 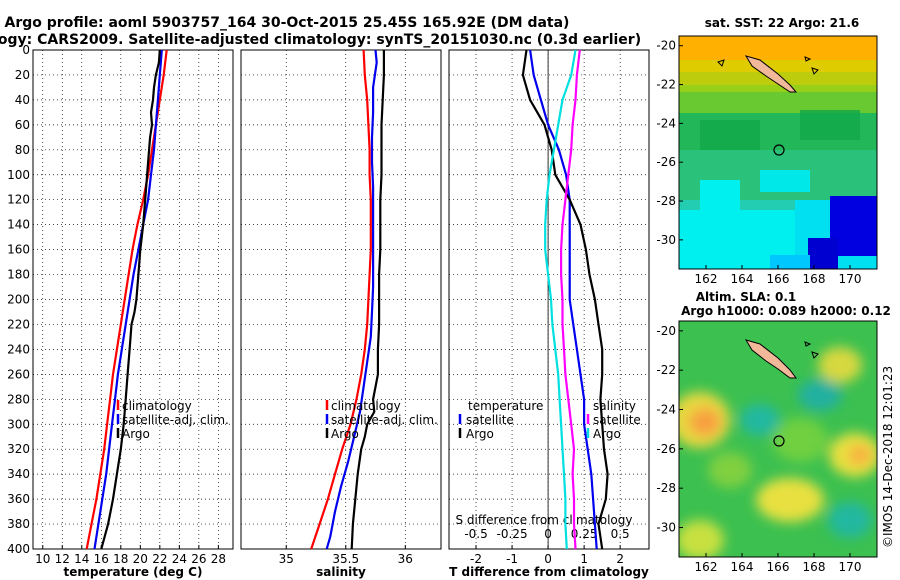 What do you see at coordinates (18, 399) in the screenshot?
I see `depth-tick-label: 280` at bounding box center [18, 399].